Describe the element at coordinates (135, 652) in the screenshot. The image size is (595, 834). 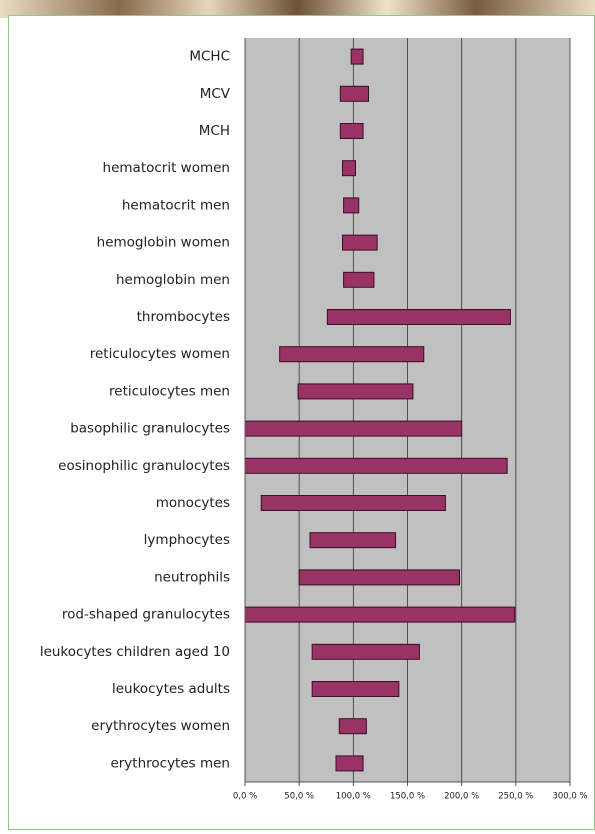
I see `y-tick-label: leukocytes children aged 10` at that location.